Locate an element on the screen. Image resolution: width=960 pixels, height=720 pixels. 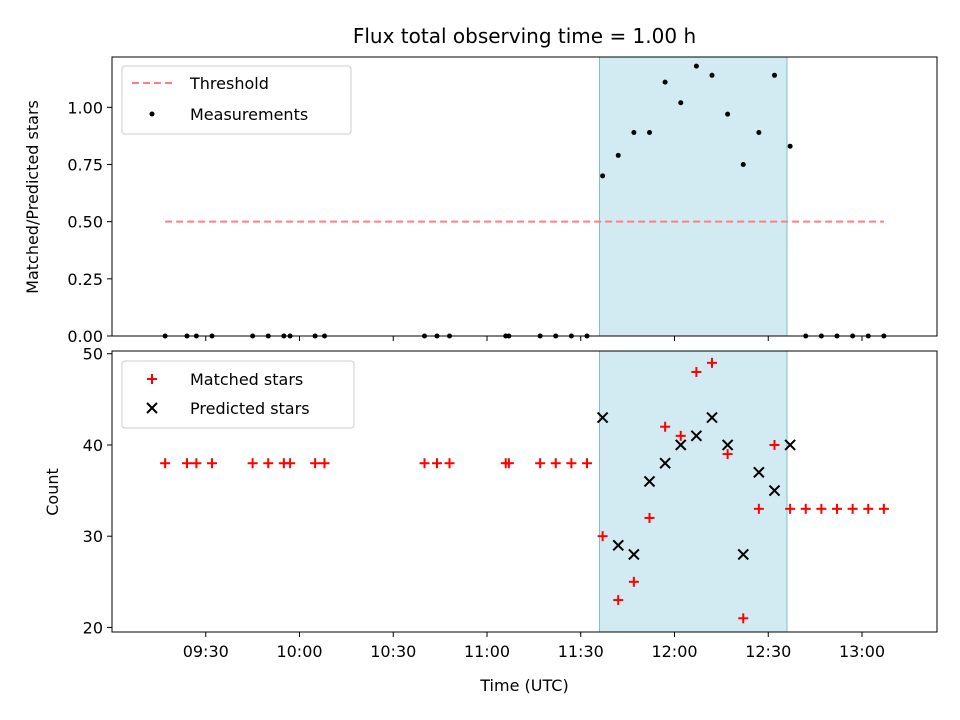
bot-y-tick-label: 40 is located at coordinates (93, 445).